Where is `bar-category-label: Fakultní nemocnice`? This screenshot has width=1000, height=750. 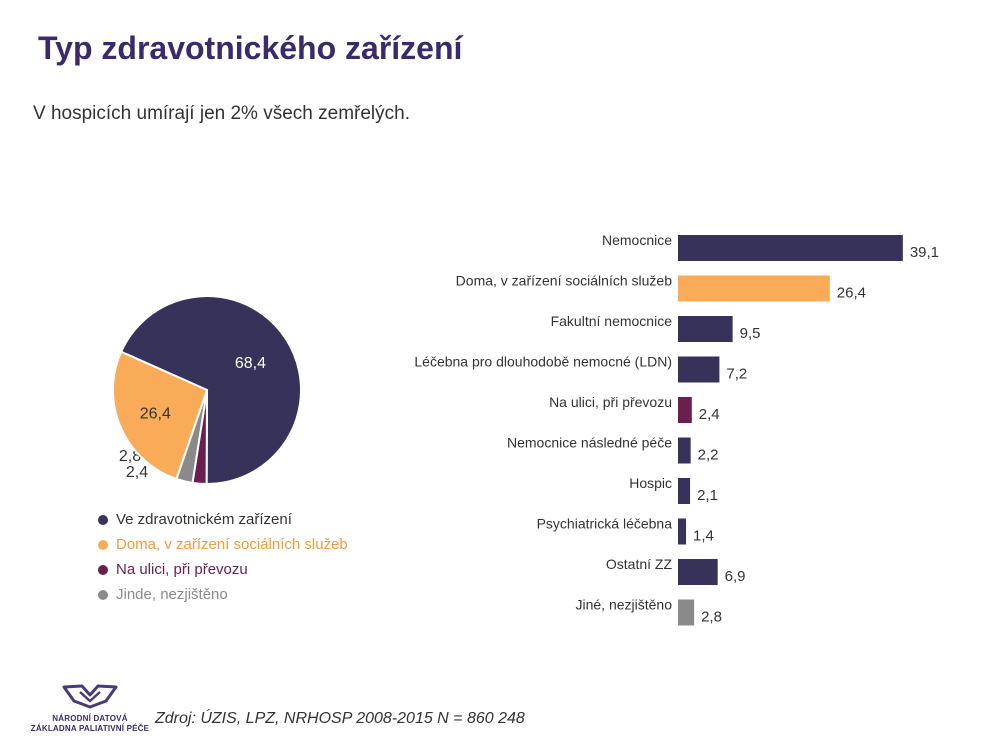 bar-category-label: Fakultní nemocnice is located at coordinates (612, 321).